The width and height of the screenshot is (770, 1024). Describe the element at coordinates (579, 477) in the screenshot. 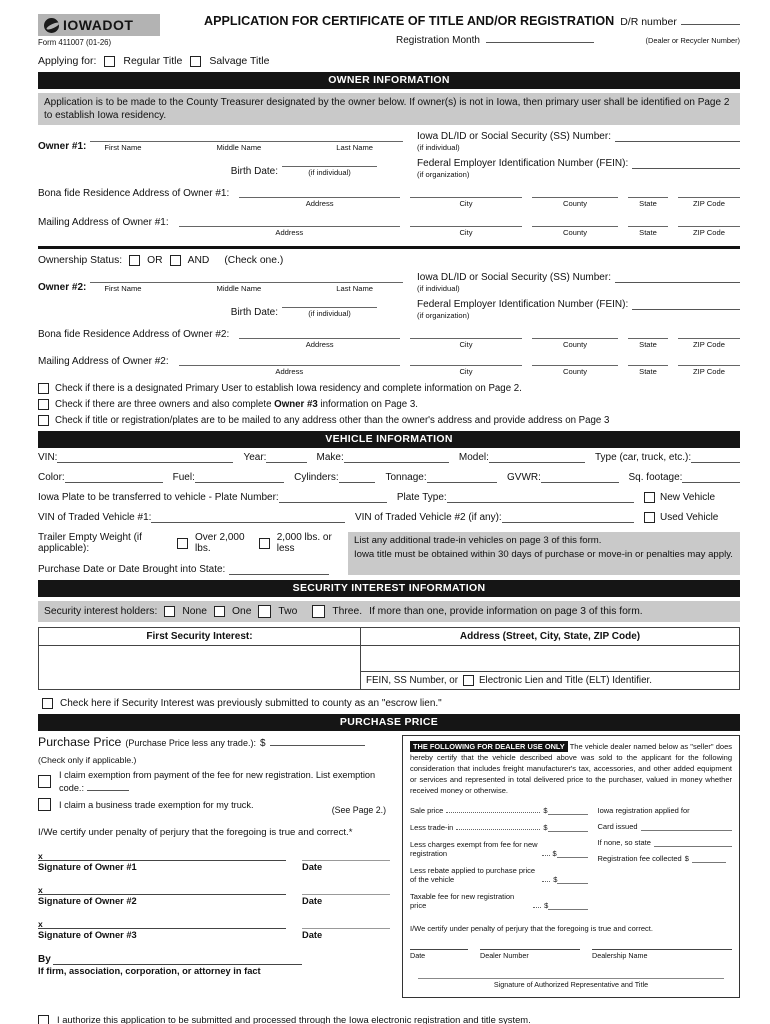

I see `gvwr-field` at that location.